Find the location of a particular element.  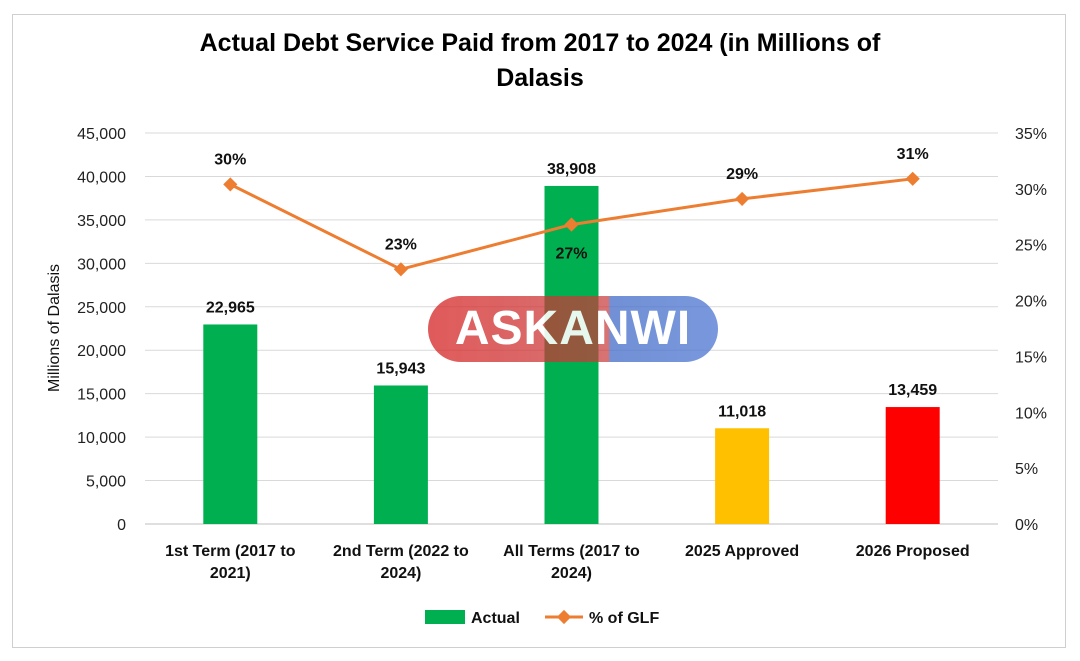

glf-value-label: 27% is located at coordinates (571, 254).